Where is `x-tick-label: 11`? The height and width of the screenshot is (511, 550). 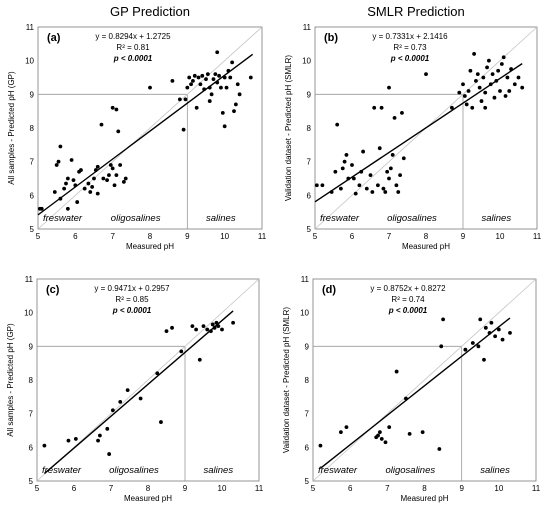 x-tick-label: 11 is located at coordinates (262, 236).